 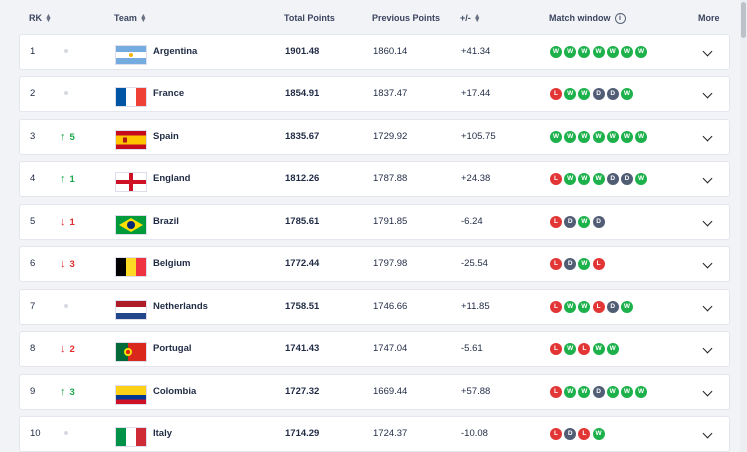 I want to click on team-name: Netherlands, so click(x=180, y=306).